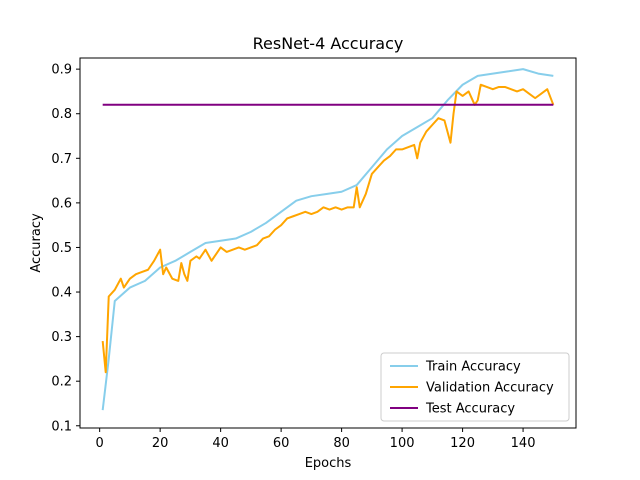  What do you see at coordinates (220, 443) in the screenshot?
I see `x-tick-label: 40` at bounding box center [220, 443].